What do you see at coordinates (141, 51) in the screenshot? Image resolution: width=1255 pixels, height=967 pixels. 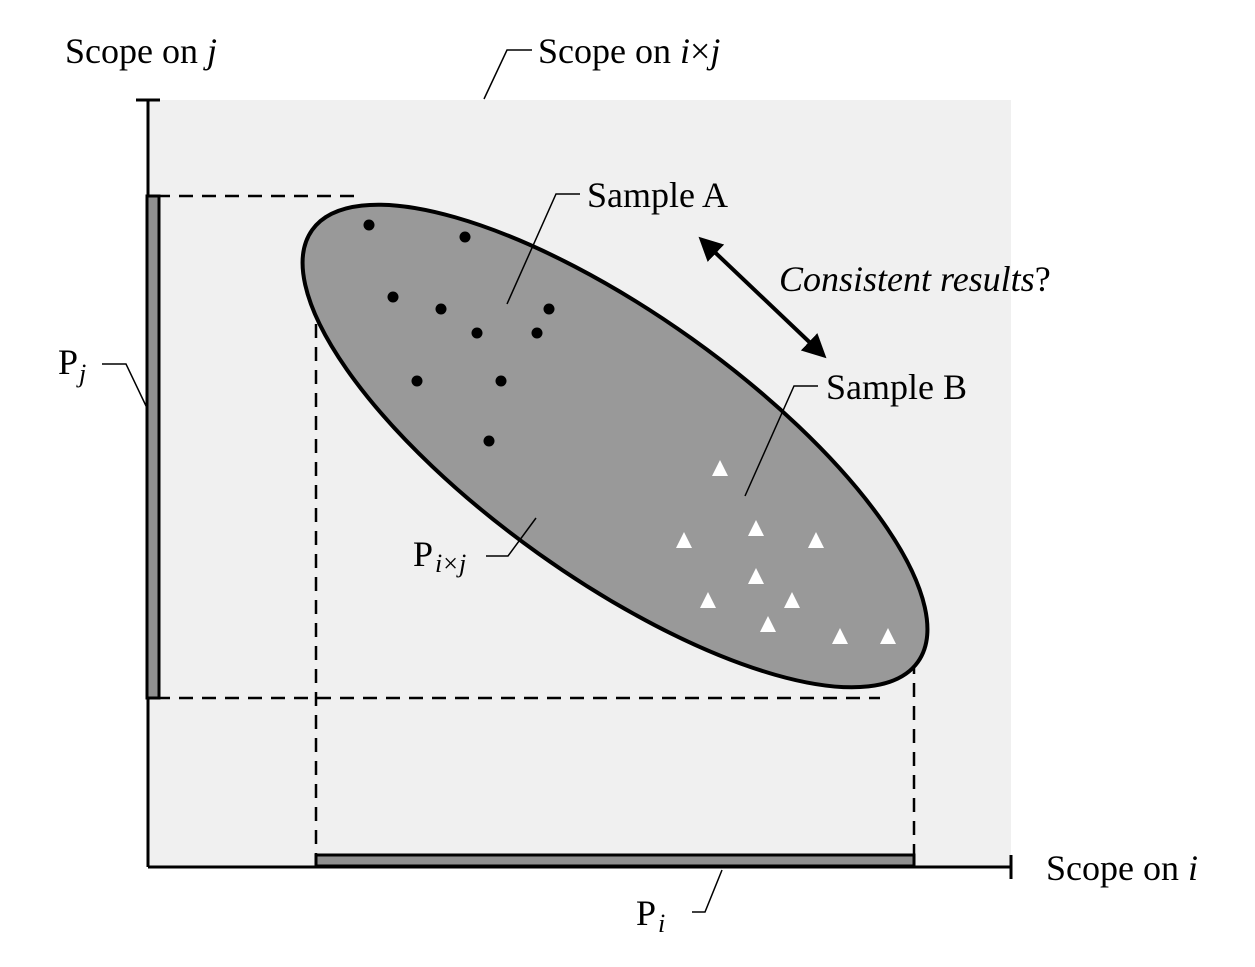 I see `scope-on-j-label: Scope on j` at bounding box center [141, 51].